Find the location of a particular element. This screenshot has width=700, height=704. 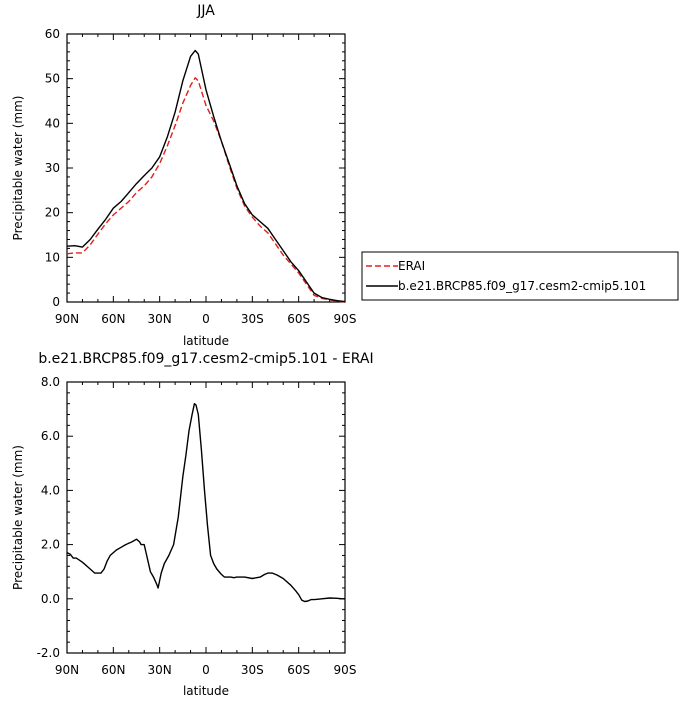

legend-box is located at coordinates (520, 276).